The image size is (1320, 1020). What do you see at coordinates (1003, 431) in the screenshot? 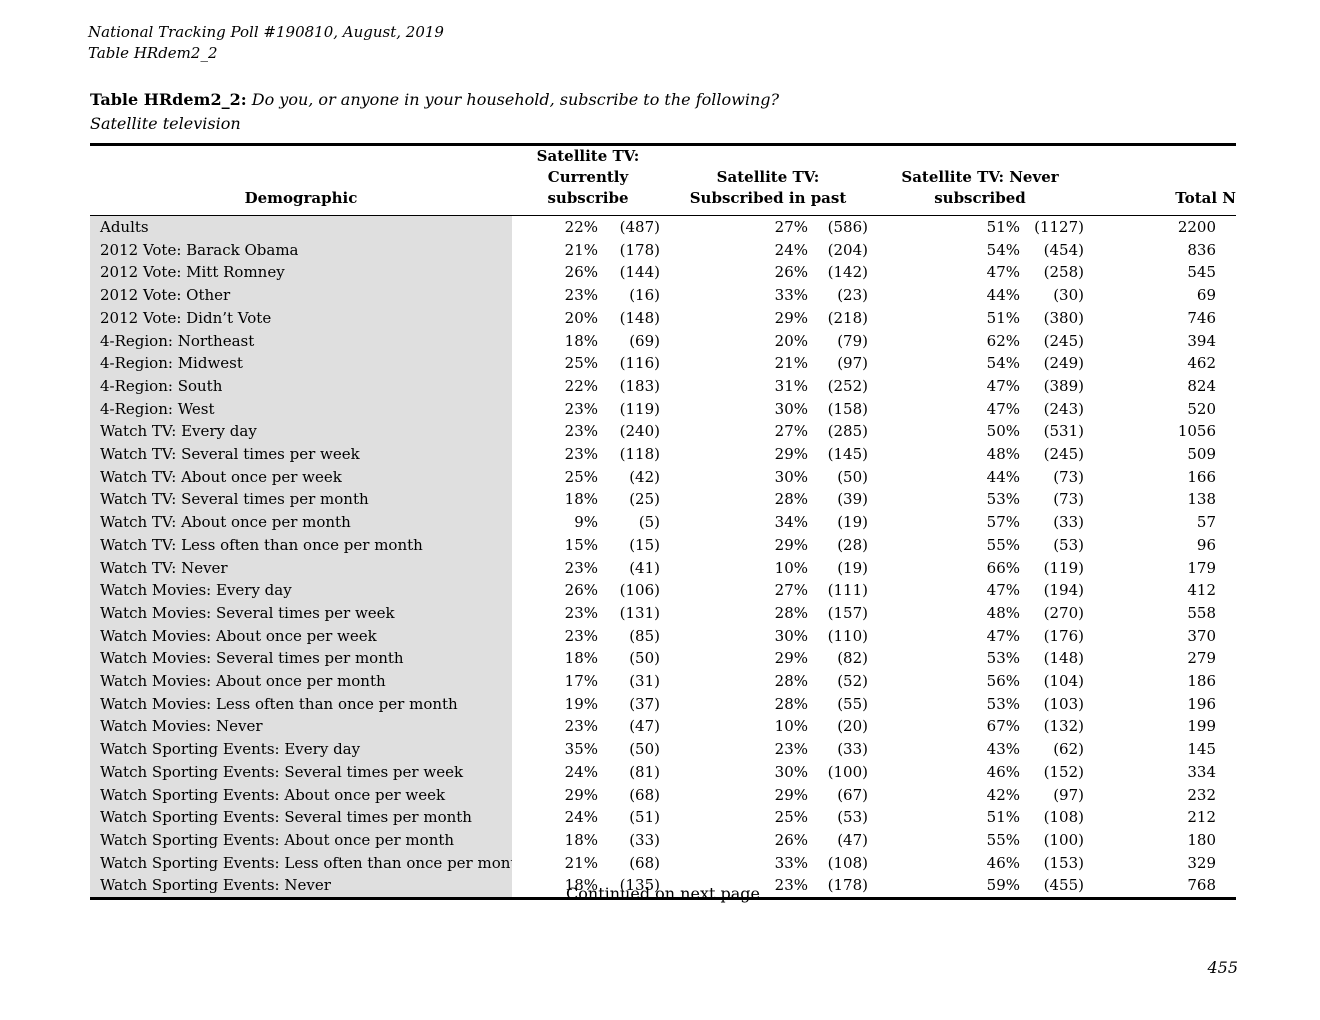
I see `never-subscribed-pct: 50%` at bounding box center [1003, 431].